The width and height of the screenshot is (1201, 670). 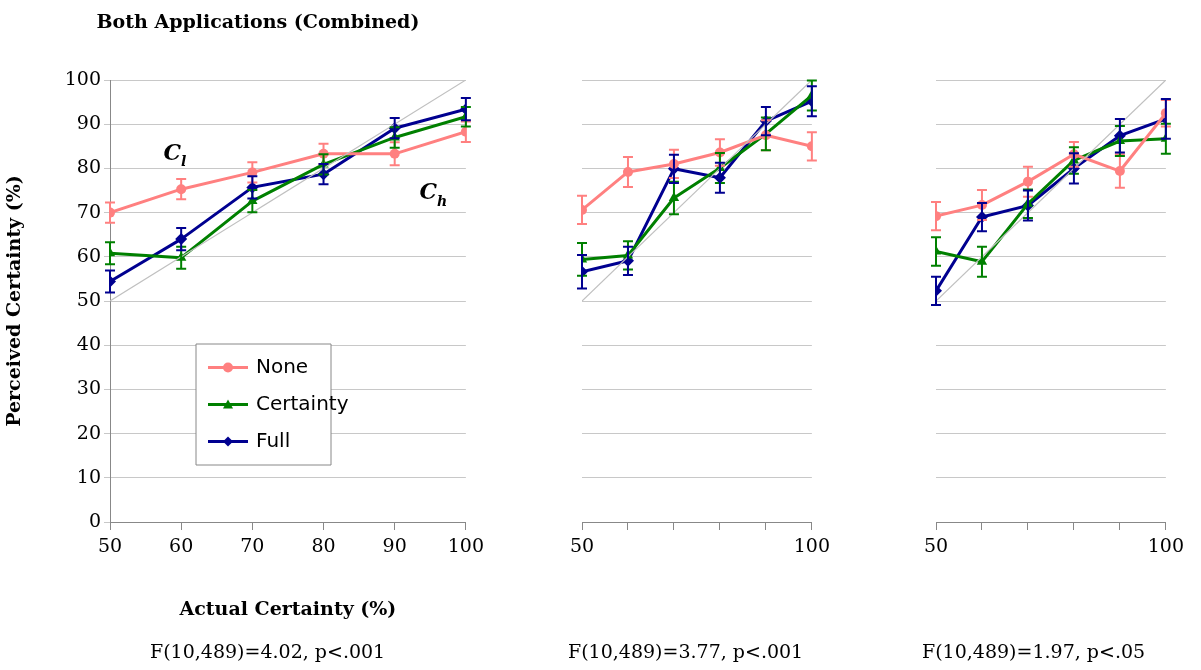 What do you see at coordinates (88, 343) in the screenshot?
I see `y-tick-label: 40` at bounding box center [88, 343].